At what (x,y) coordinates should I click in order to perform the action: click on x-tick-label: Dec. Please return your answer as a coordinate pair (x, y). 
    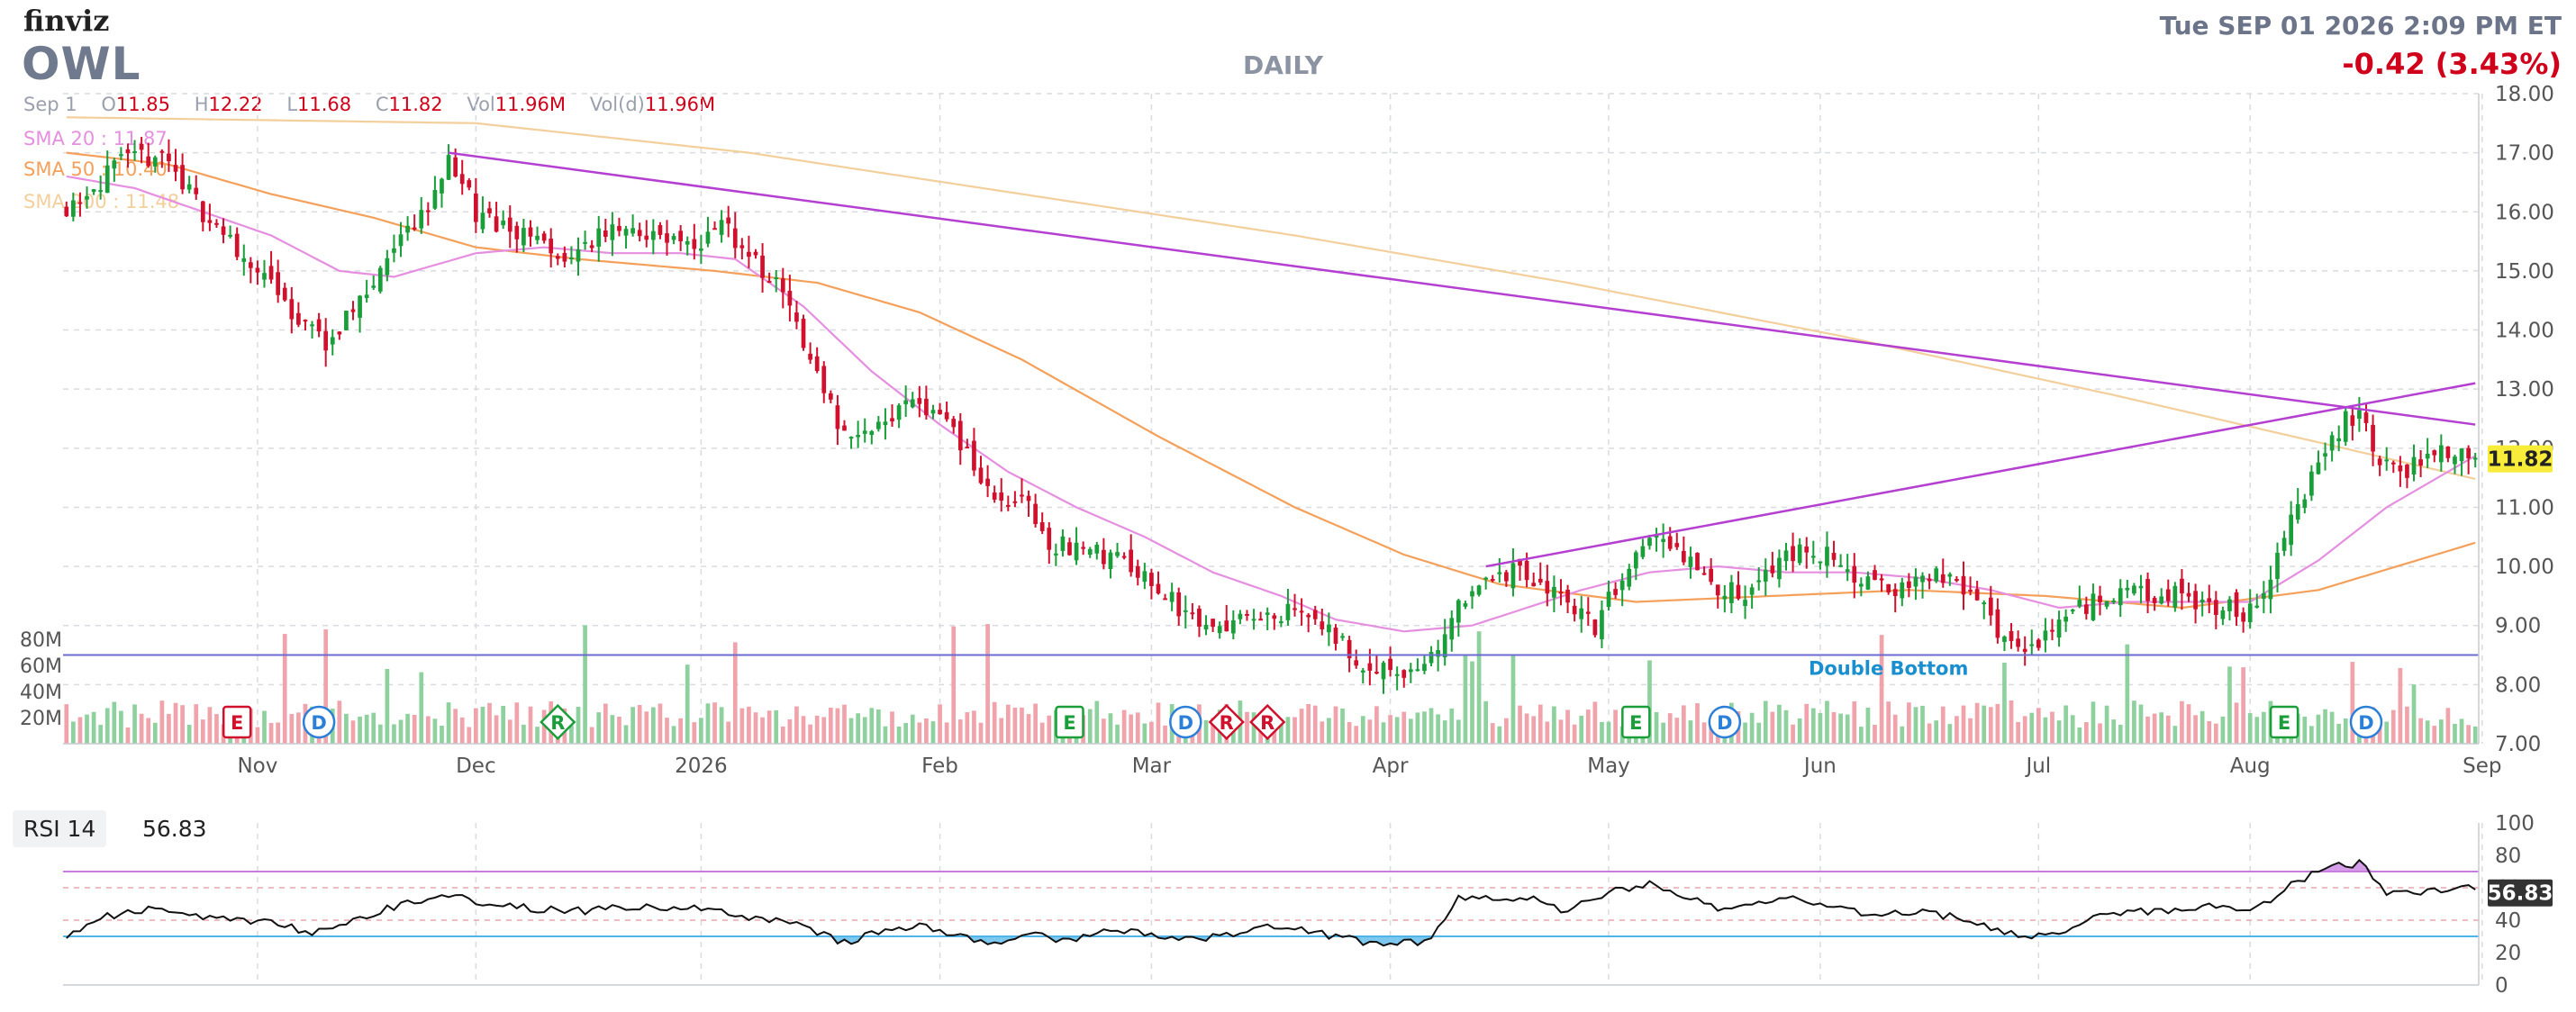
    Looking at the image, I should click on (476, 766).